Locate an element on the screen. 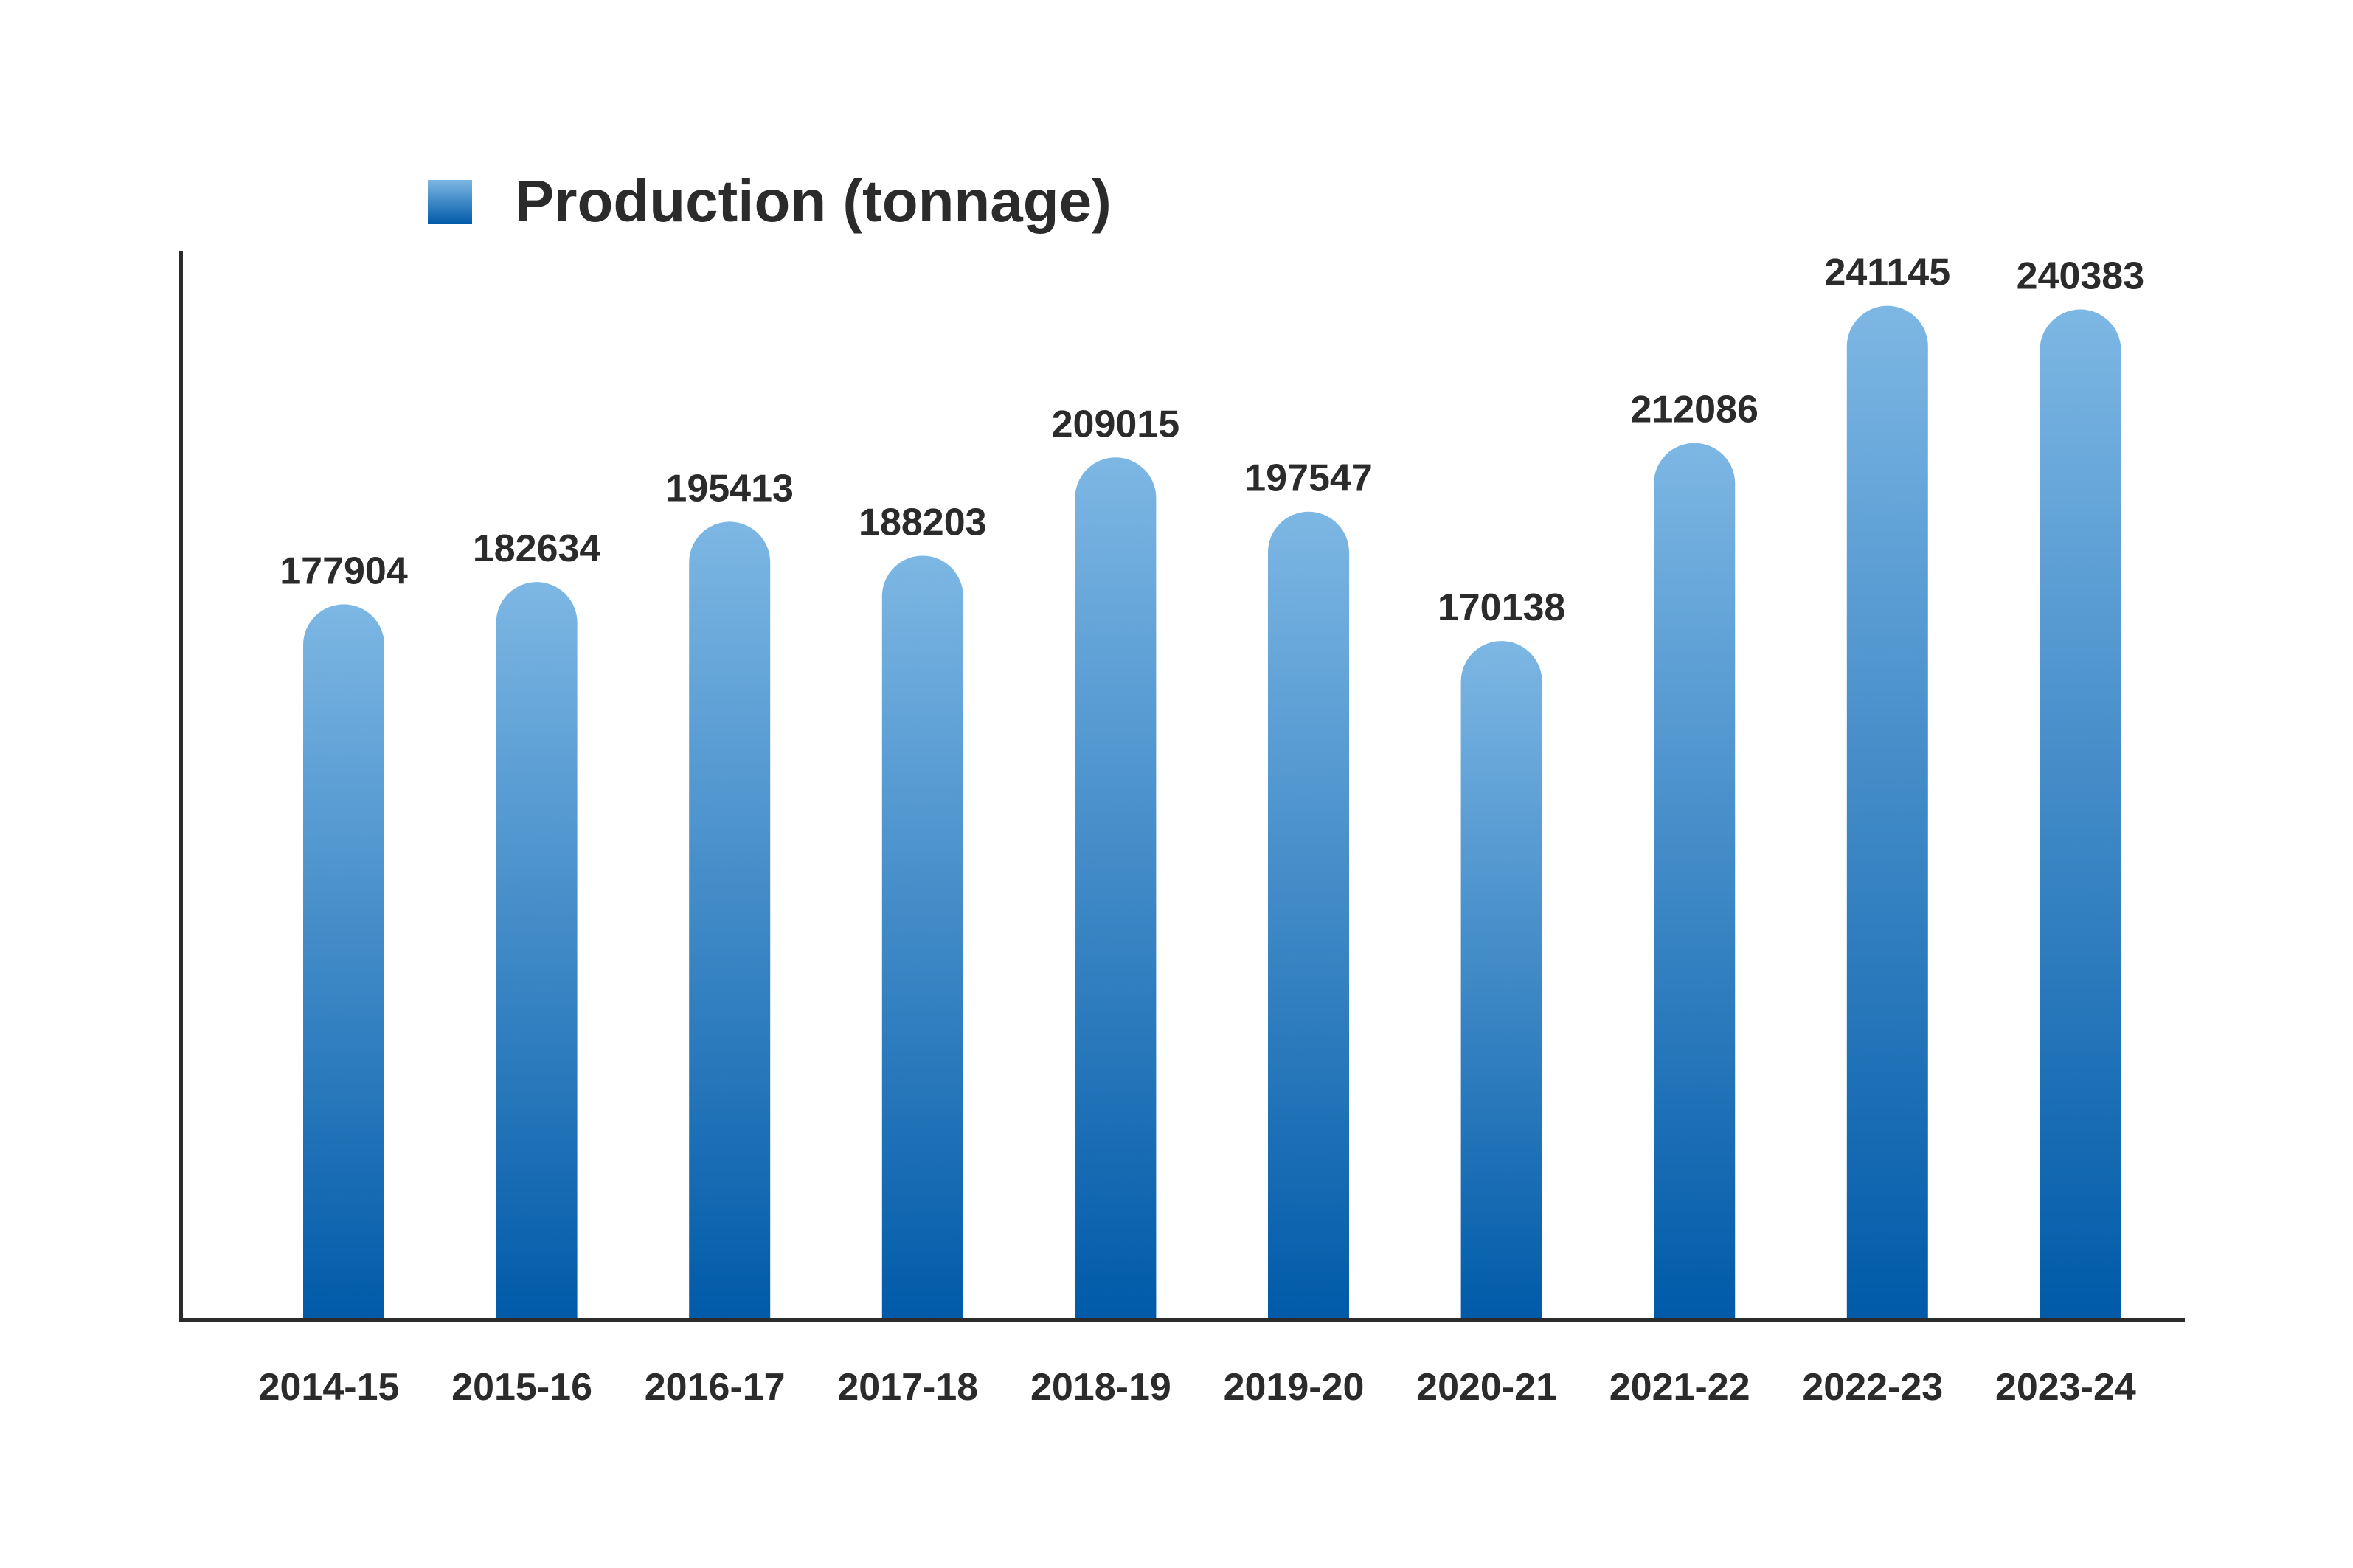  x-tick-label-2014-15: 2014-15 is located at coordinates (329, 1387).